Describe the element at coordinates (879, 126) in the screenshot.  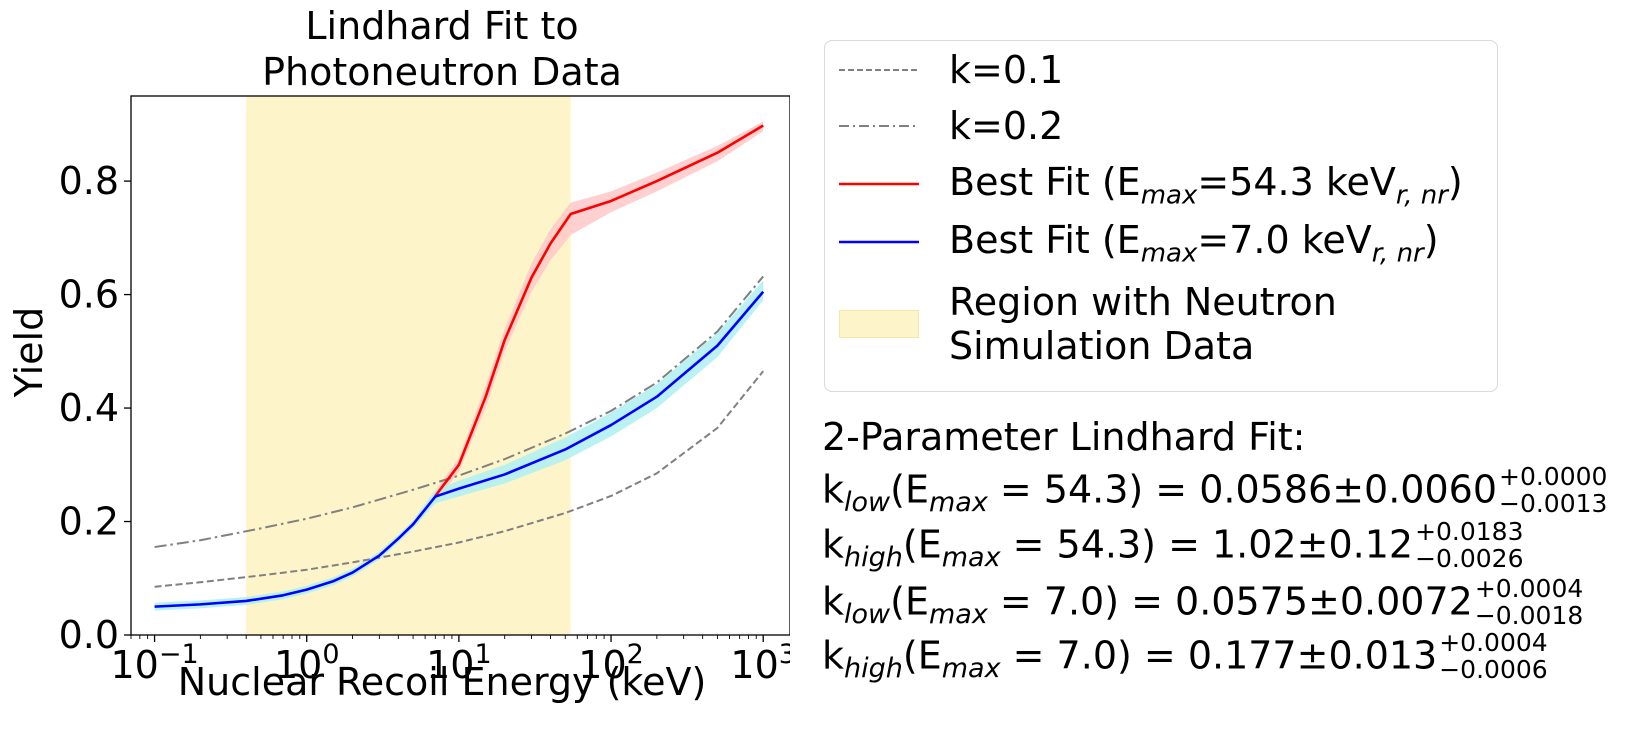
I see `legend-dashdot-swatch` at that location.